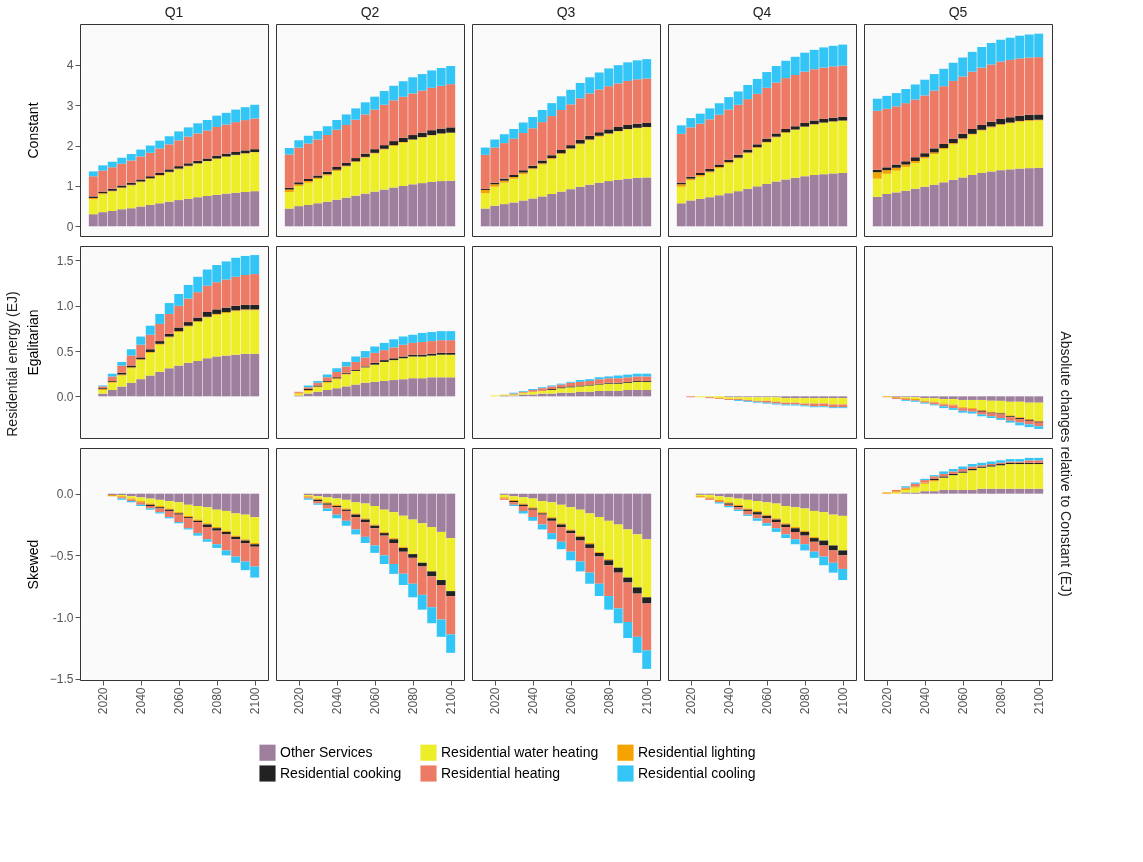 The image size is (1143, 862). I want to click on y-tick-label: 2, so click(70, 146).